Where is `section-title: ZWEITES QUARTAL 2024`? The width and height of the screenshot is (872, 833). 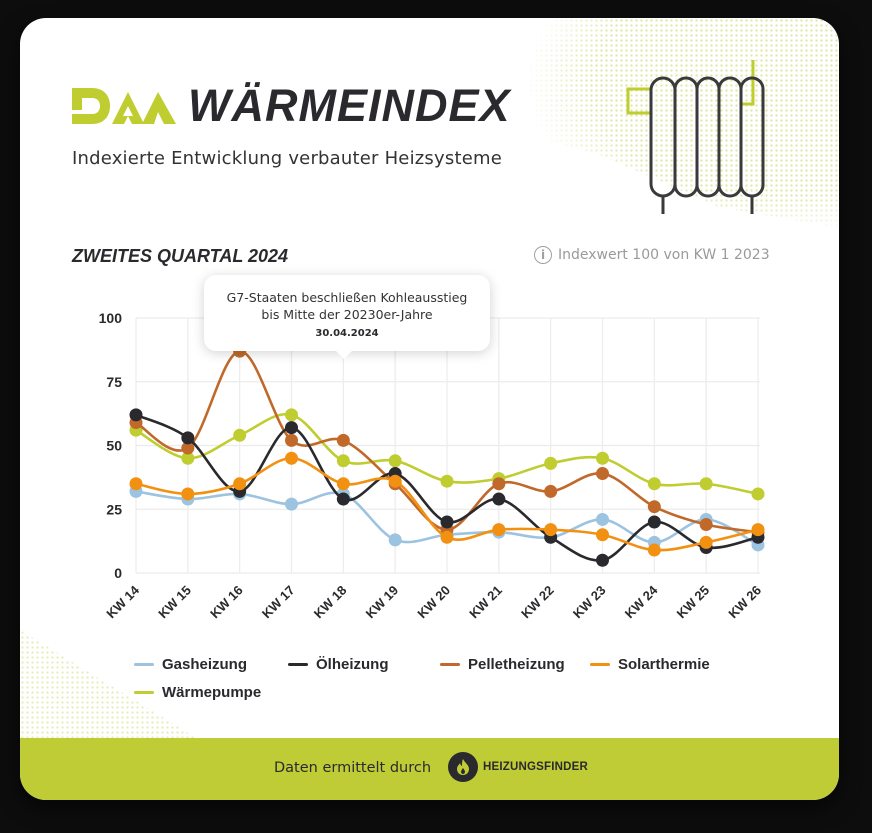
section-title: ZWEITES QUARTAL 2024 is located at coordinates (180, 256).